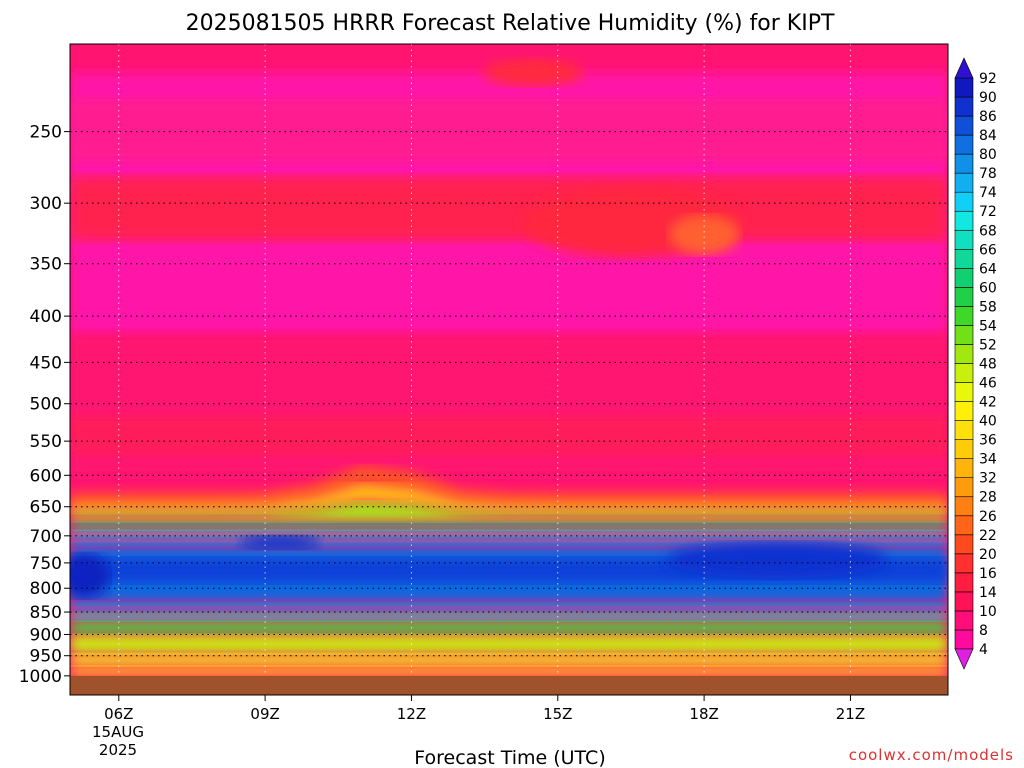 The height and width of the screenshot is (768, 1024). I want to click on rh-band-lower-lightblue, so click(509, 607).